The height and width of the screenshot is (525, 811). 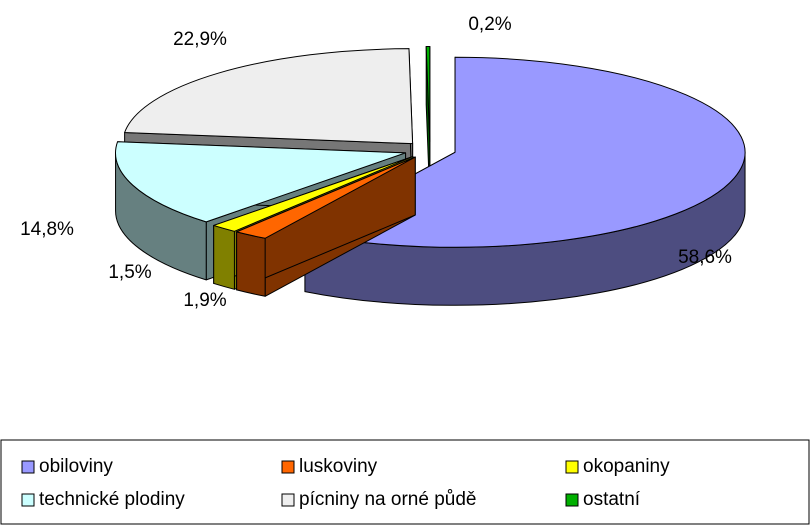 What do you see at coordinates (338, 466) in the screenshot?
I see `legend-label: luskoviny` at bounding box center [338, 466].